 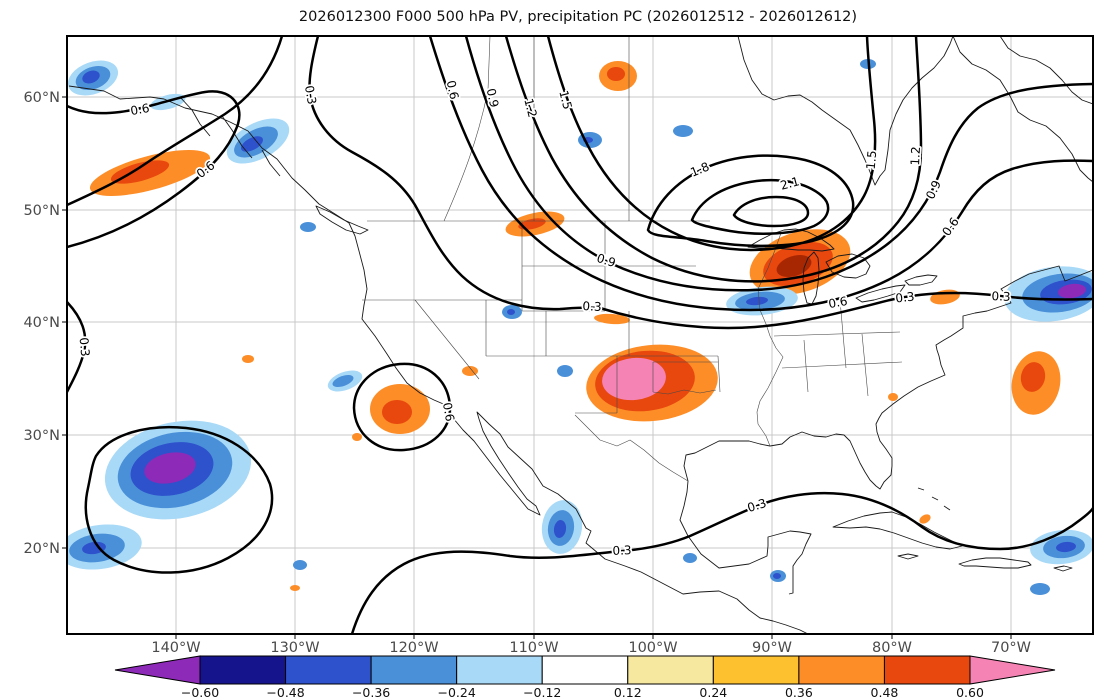 I want to click on contour-label: 2.1, so click(x=790, y=183).